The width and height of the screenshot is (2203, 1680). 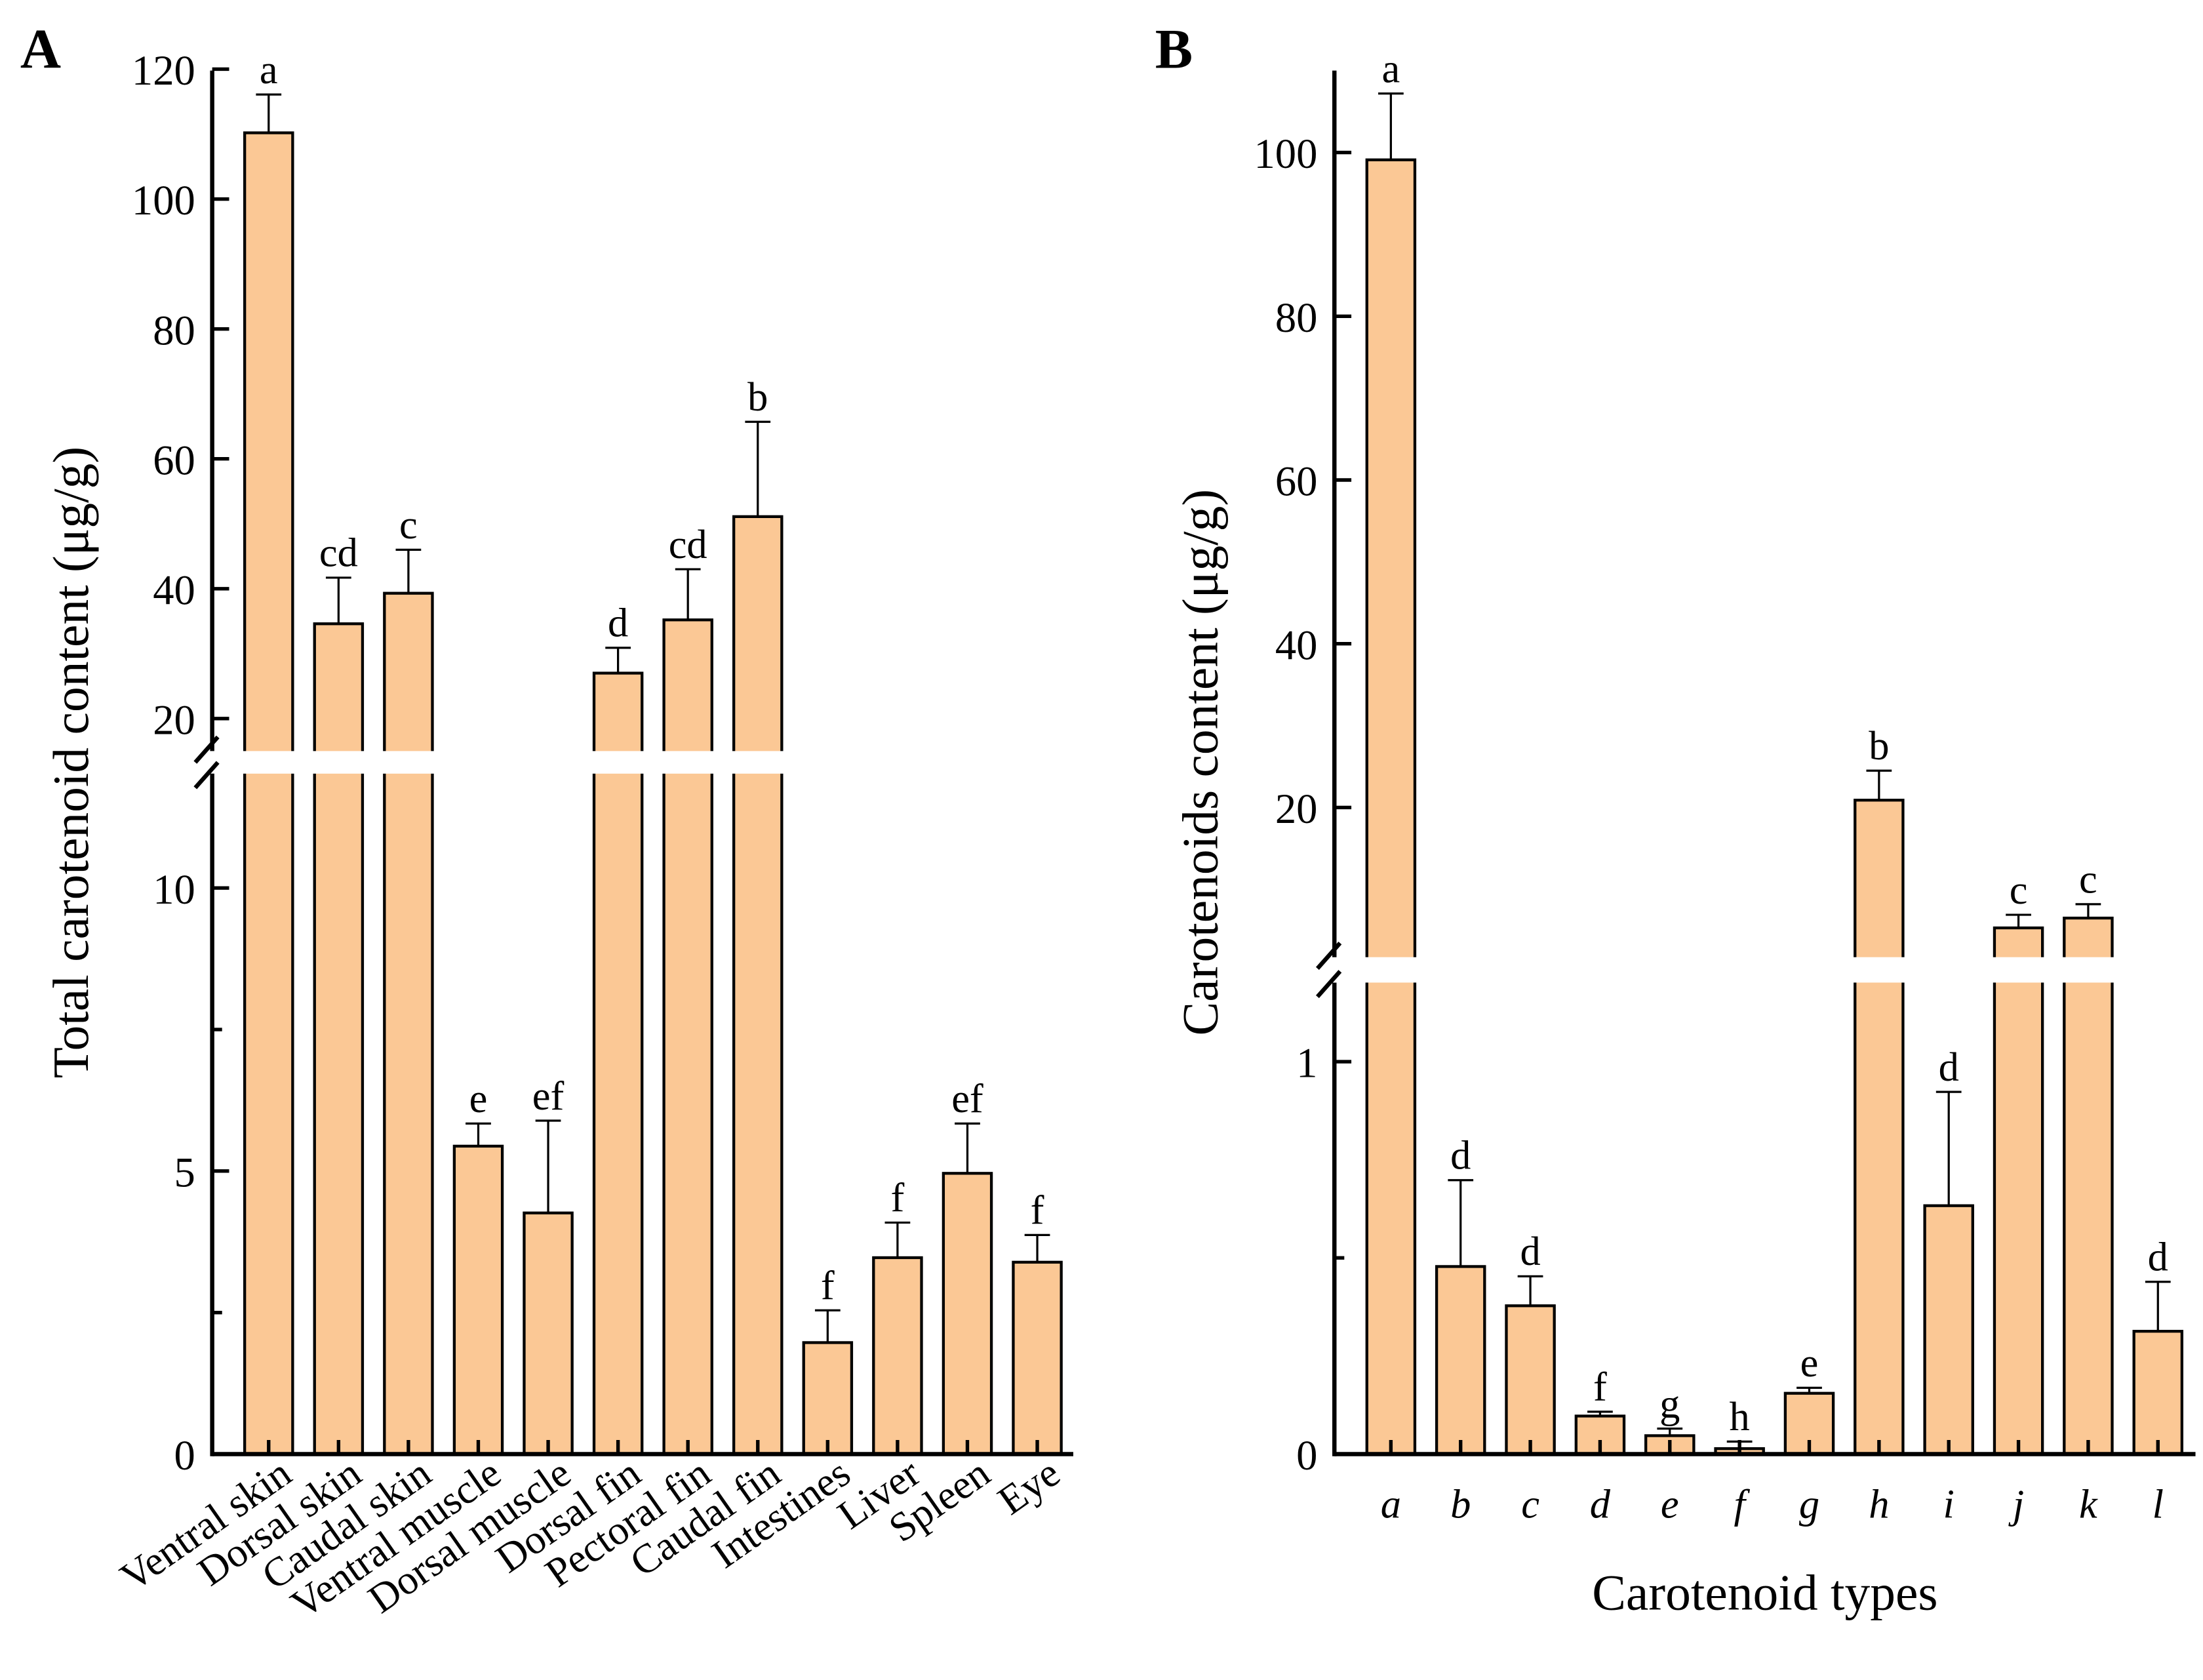 I want to click on x-tick-label: h, so click(x=1879, y=1504).